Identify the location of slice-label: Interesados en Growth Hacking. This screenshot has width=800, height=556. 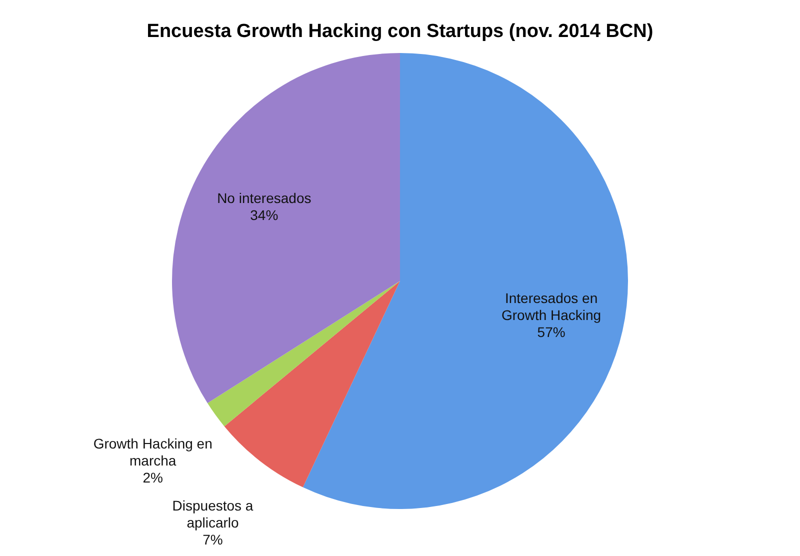
(552, 306).